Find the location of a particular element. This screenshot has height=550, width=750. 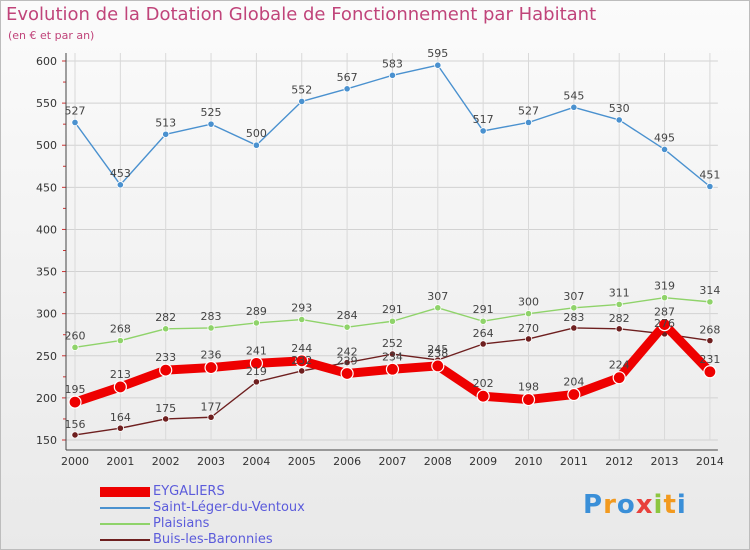

data-label-plaisians: 282 is located at coordinates (165, 317).